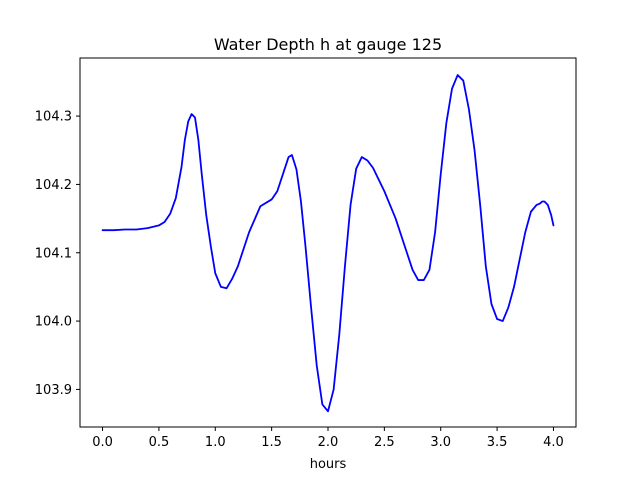  Describe the element at coordinates (215, 442) in the screenshot. I see `x-tick-label: 1.0` at that location.